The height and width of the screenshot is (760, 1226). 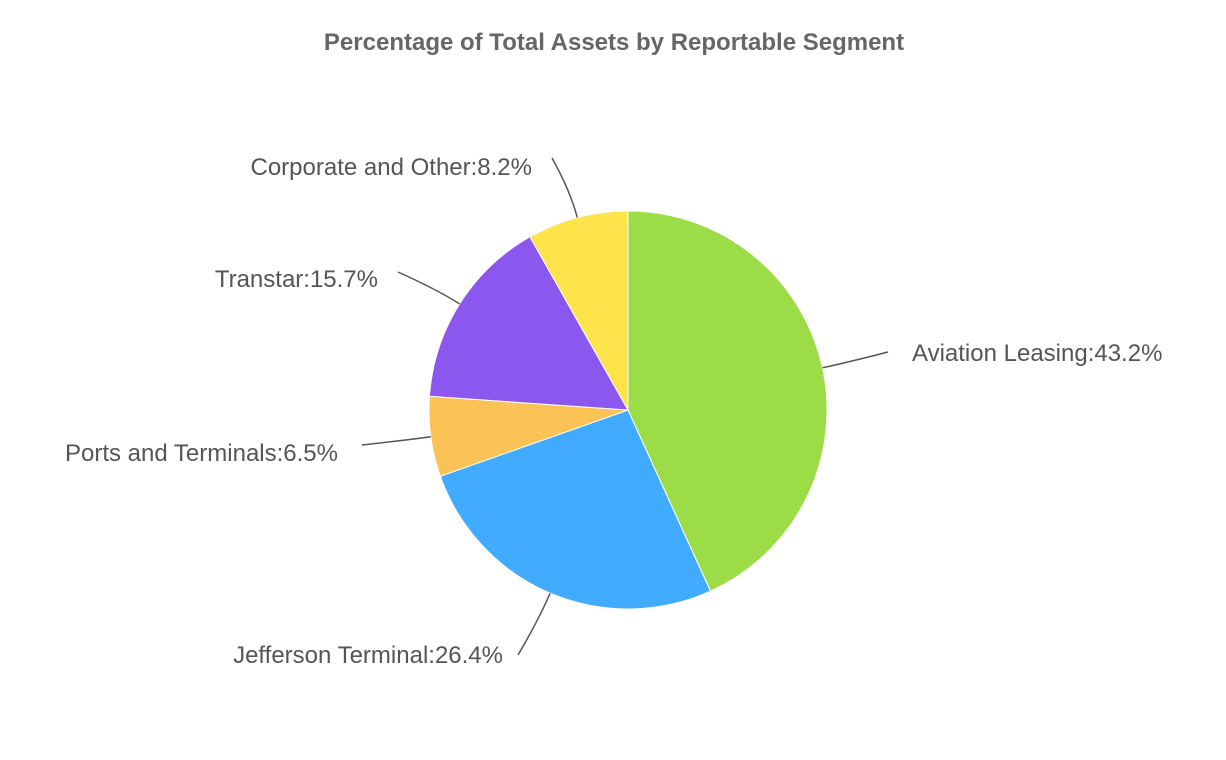 I want to click on leader-line-ports-and-terminals, so click(x=396, y=441).